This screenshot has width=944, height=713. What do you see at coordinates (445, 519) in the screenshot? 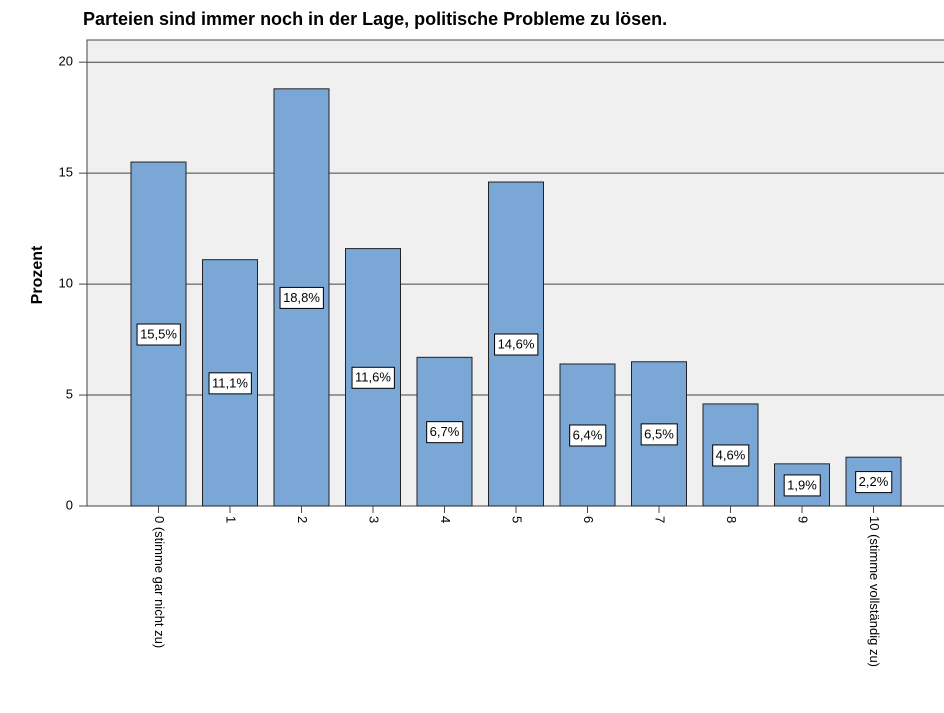
I see `x-tick-label: 4` at bounding box center [445, 519].